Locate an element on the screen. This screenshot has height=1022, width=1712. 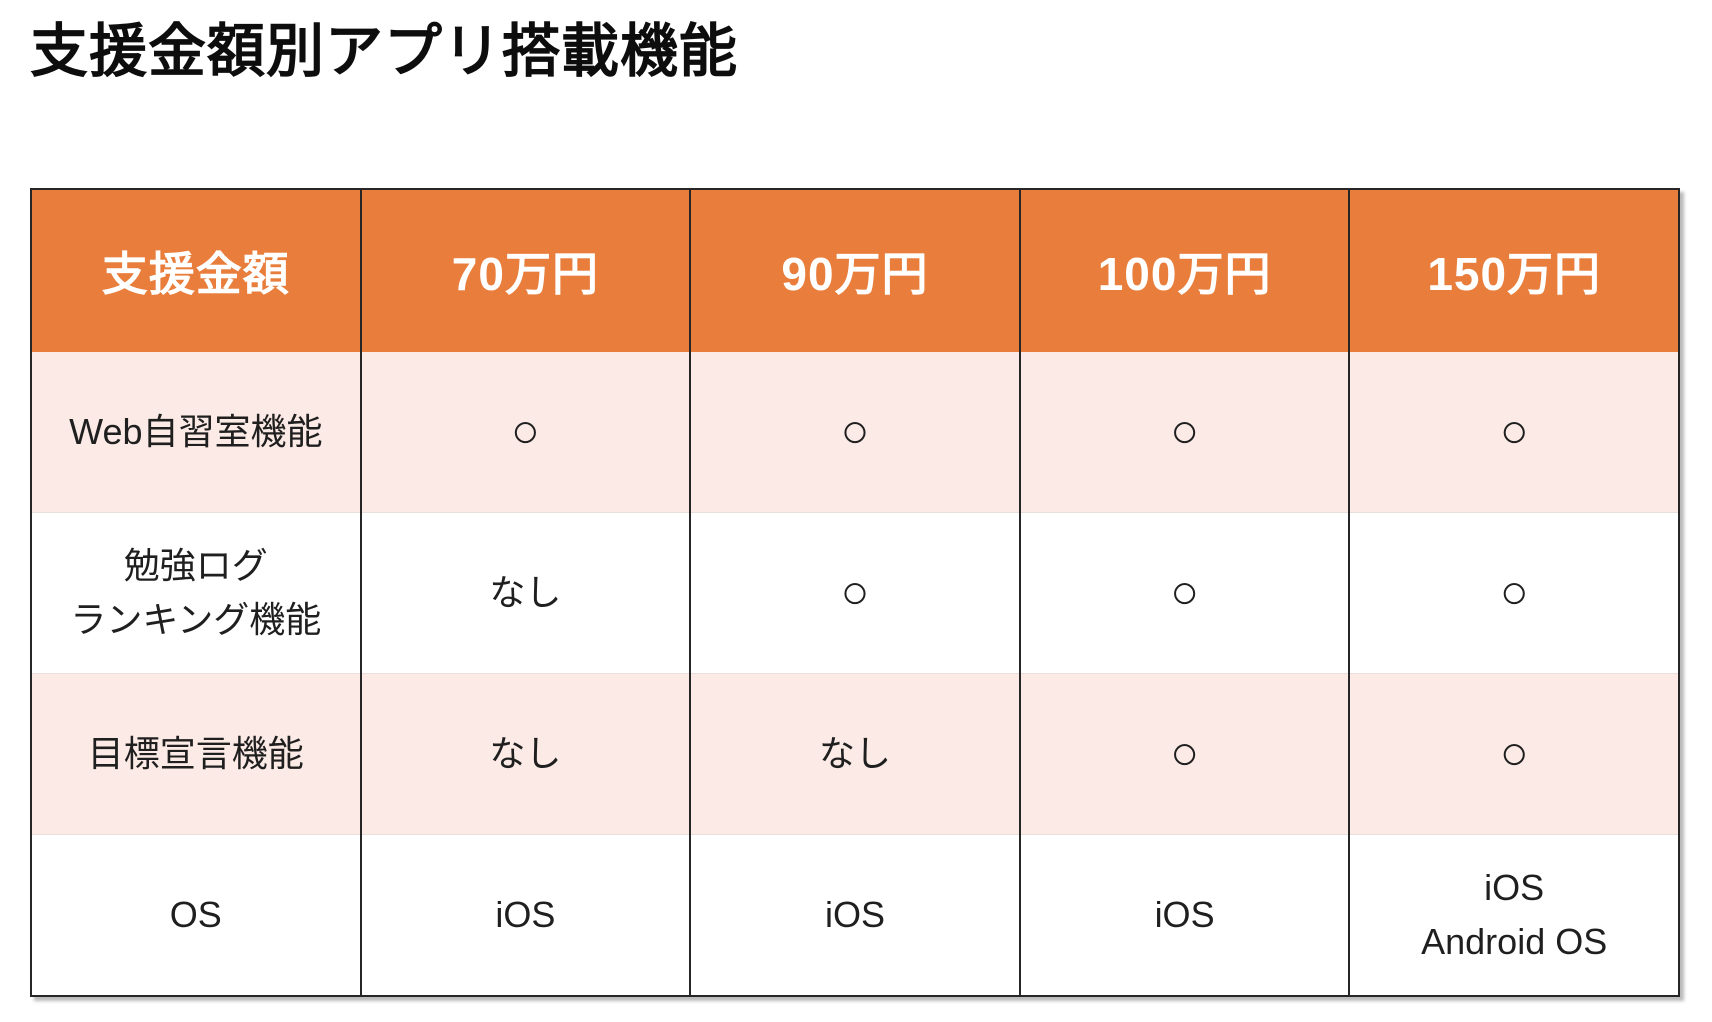
header-cell-label: 支援金額 is located at coordinates (196, 270).